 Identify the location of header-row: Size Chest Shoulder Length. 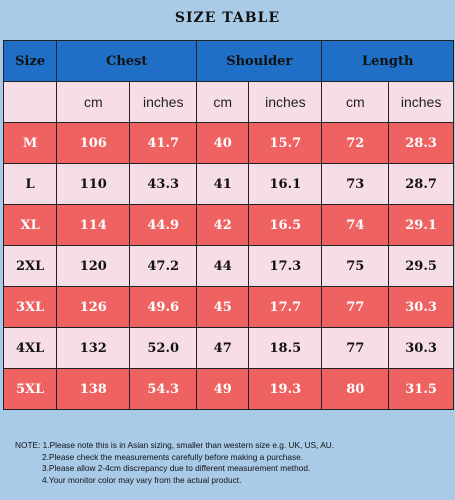
(228, 61).